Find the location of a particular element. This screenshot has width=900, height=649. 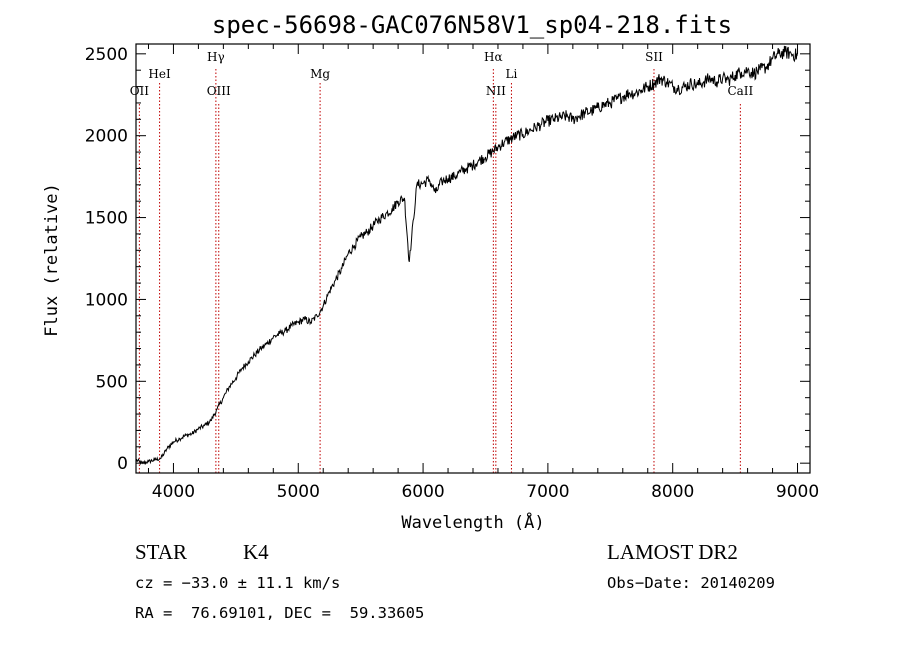

y-tick-label: 1000 is located at coordinates (106, 300).